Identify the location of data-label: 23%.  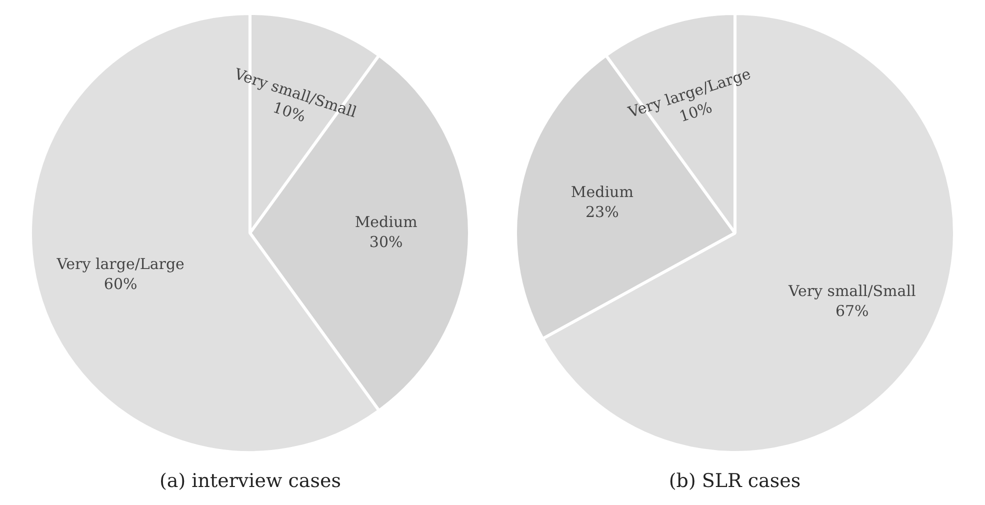
(602, 212).